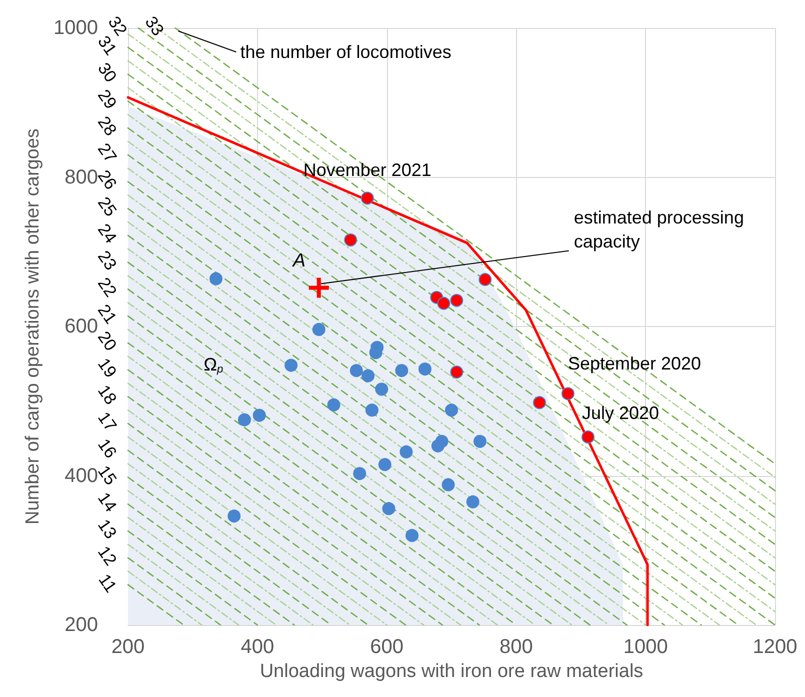 This screenshot has width=805, height=697. I want to click on annotation: September 2020, so click(635, 364).